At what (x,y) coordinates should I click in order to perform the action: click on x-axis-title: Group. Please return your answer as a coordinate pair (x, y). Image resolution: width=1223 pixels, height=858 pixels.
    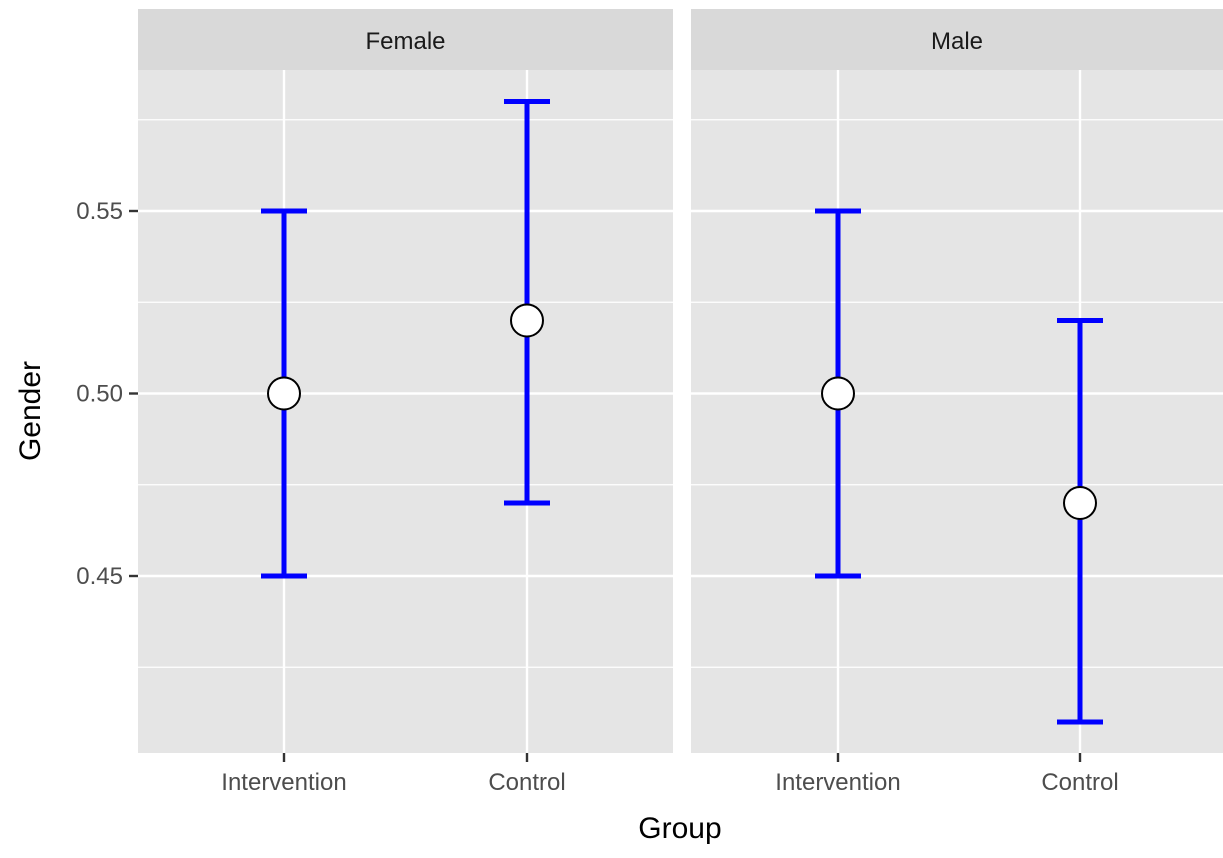
    Looking at the image, I should click on (679, 828).